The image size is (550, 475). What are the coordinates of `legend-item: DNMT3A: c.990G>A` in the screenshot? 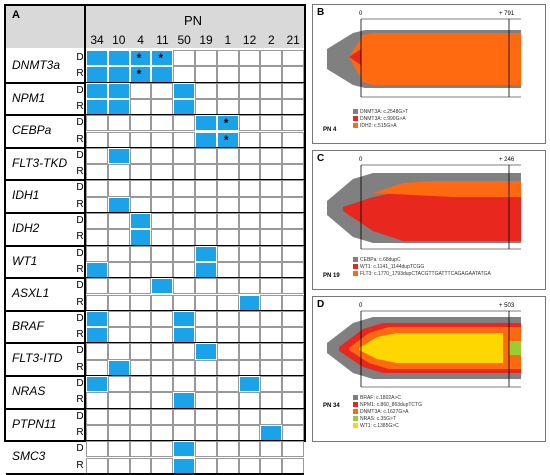 It's located at (380, 119).